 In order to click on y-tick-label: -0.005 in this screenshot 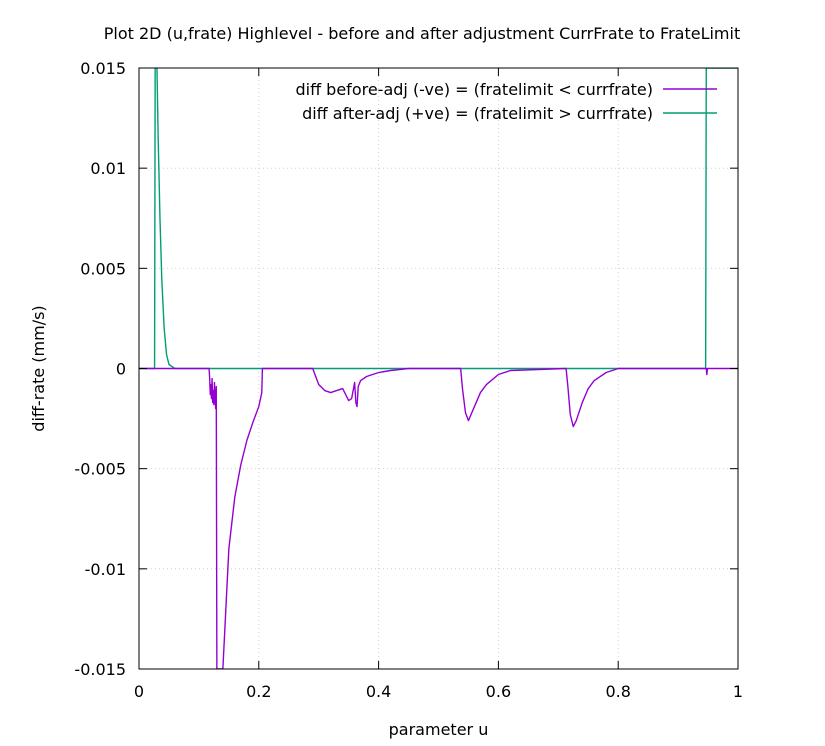, I will do `click(100, 469)`.